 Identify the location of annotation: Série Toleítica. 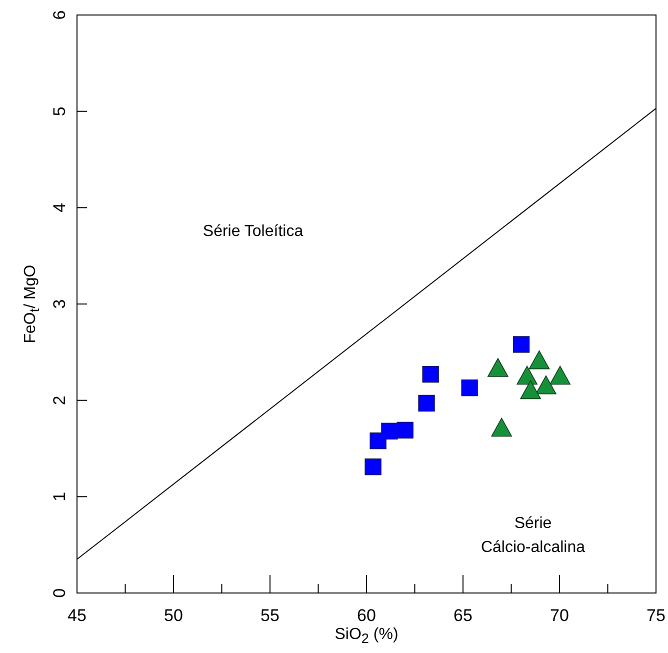
(253, 231).